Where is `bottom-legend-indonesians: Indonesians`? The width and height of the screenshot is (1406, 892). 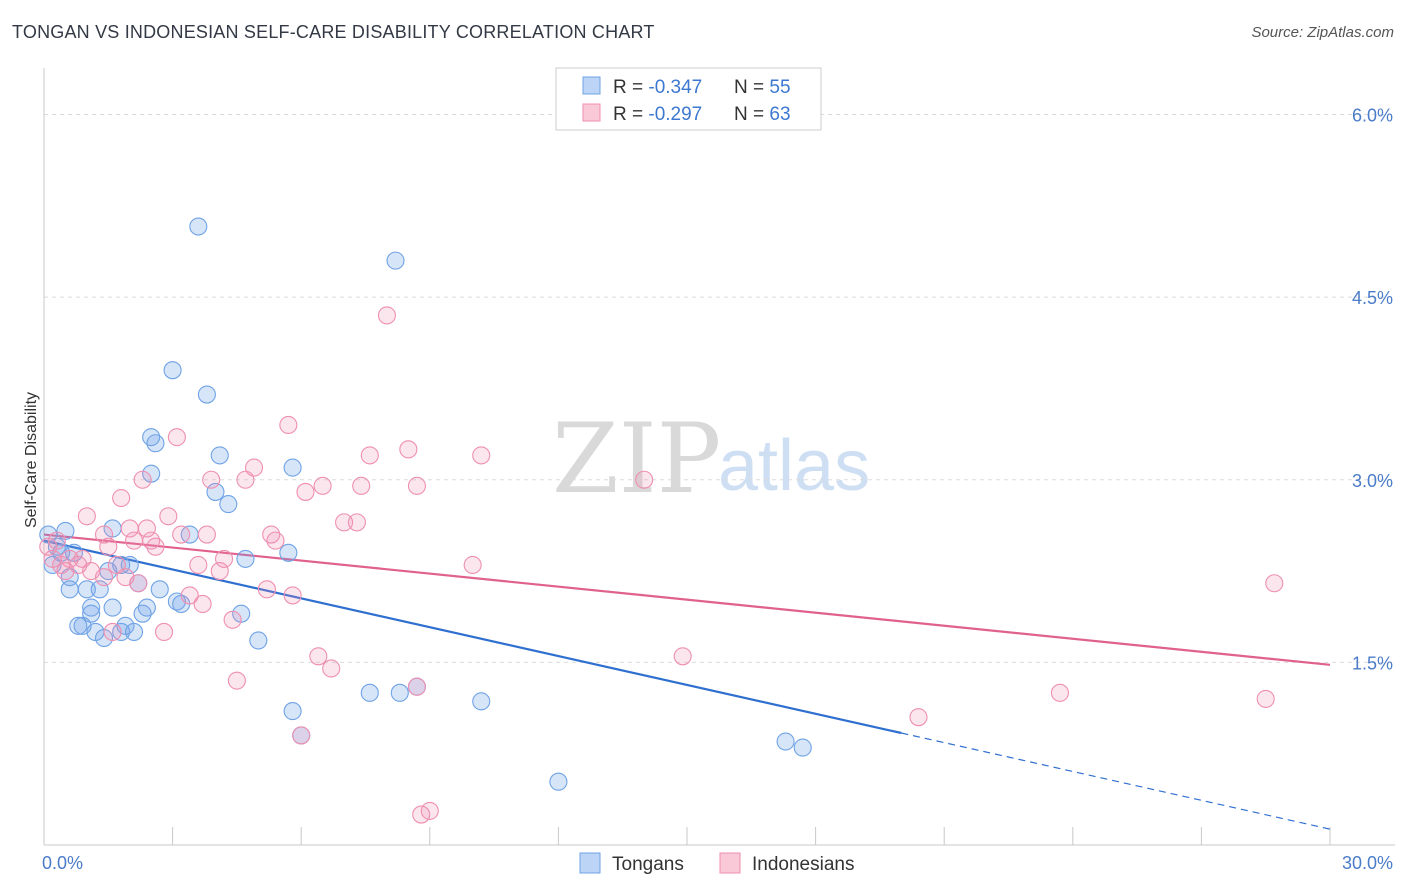 bottom-legend-indonesians: Indonesians is located at coordinates (803, 864).